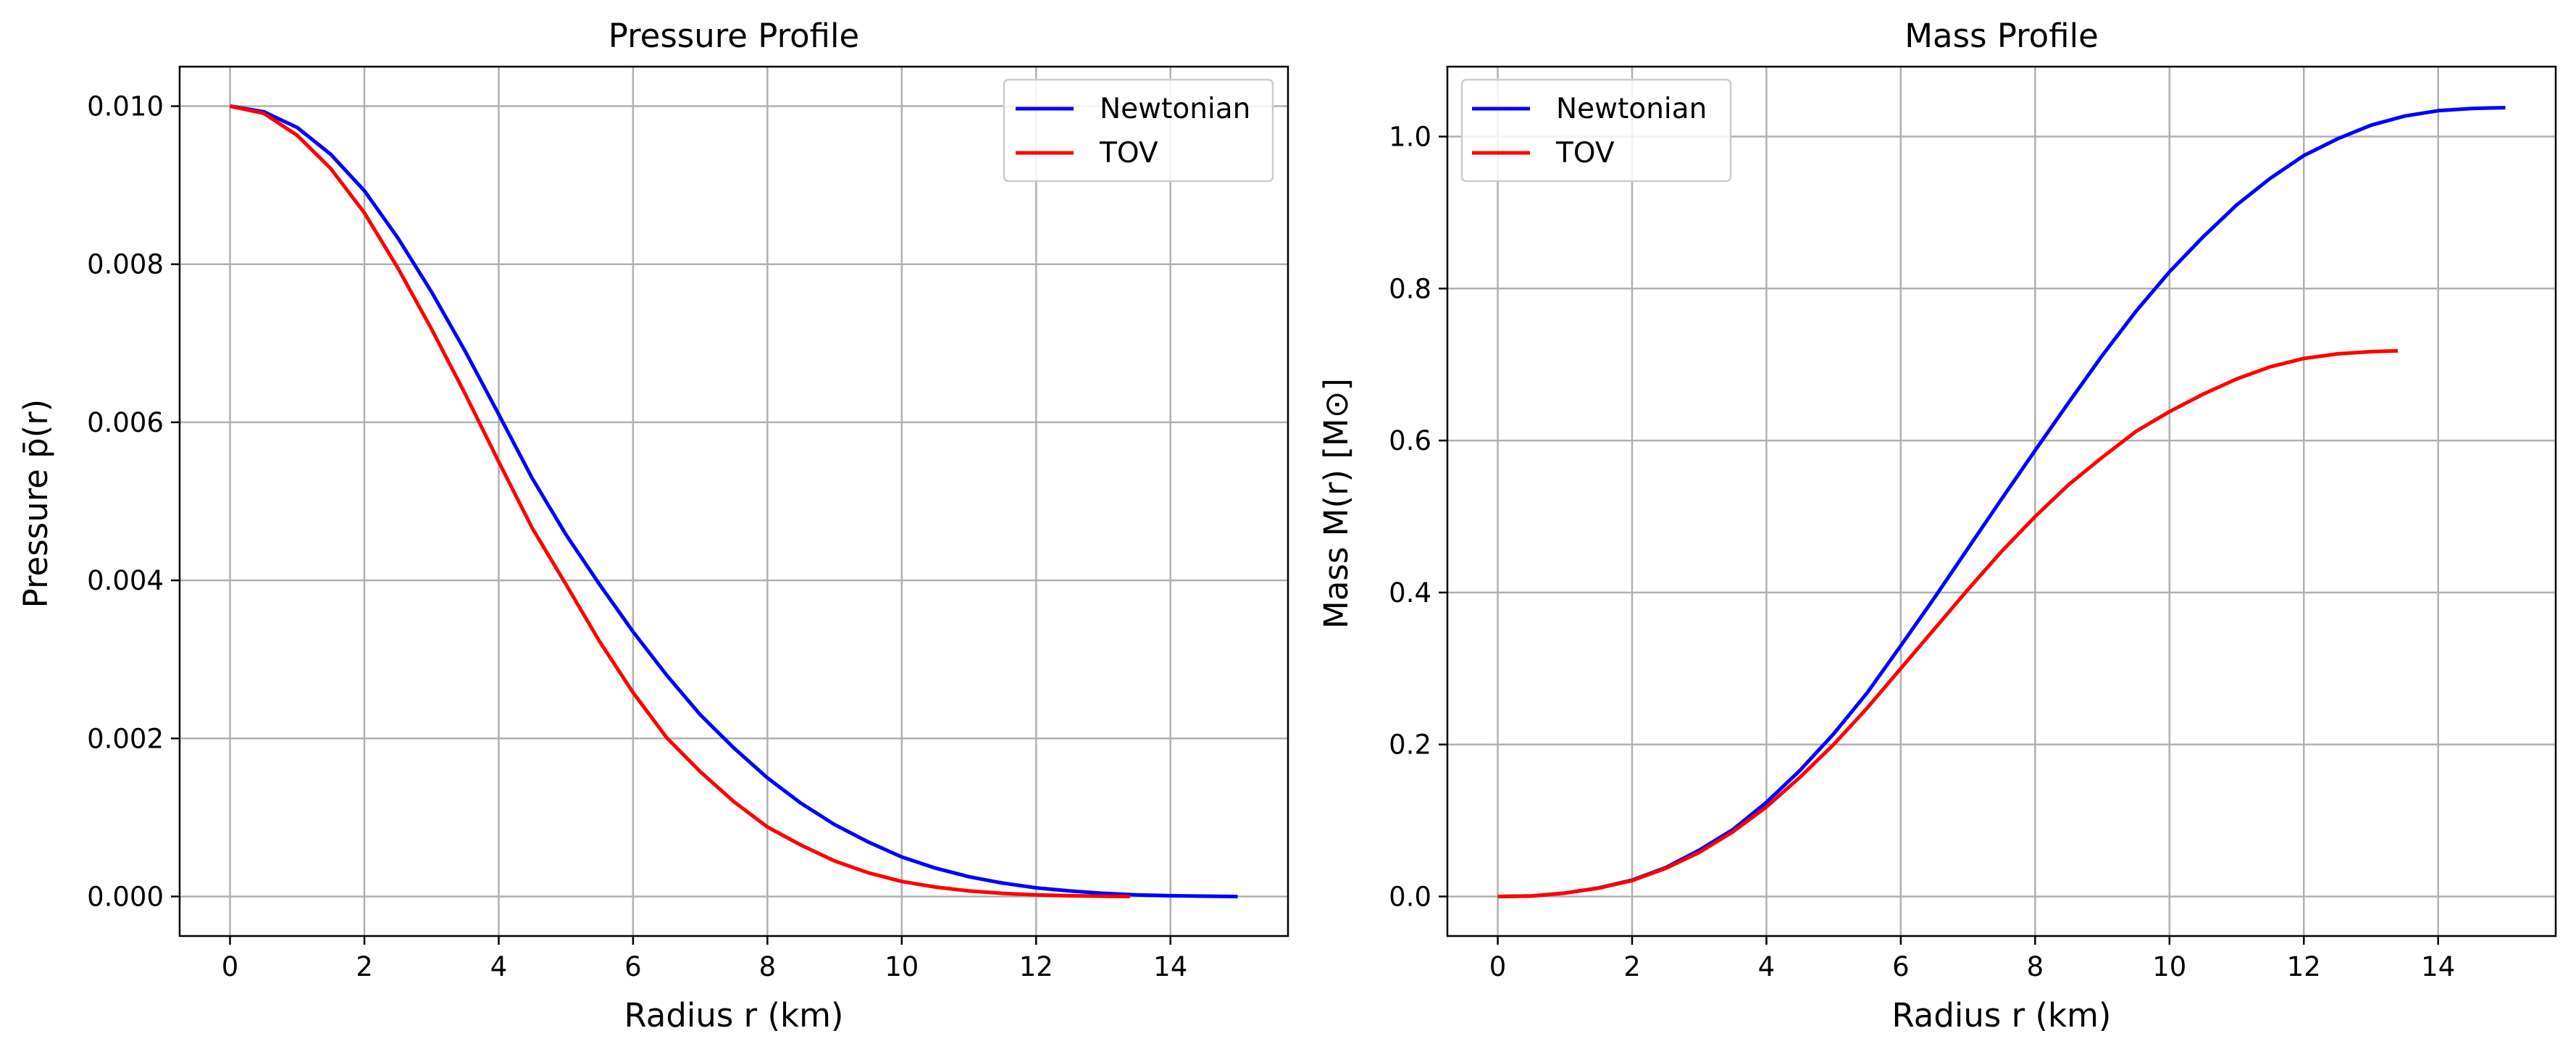 The width and height of the screenshot is (2576, 1057). Describe the element at coordinates (1767, 966) in the screenshot. I see `mass-x-tick-label: 4` at that location.